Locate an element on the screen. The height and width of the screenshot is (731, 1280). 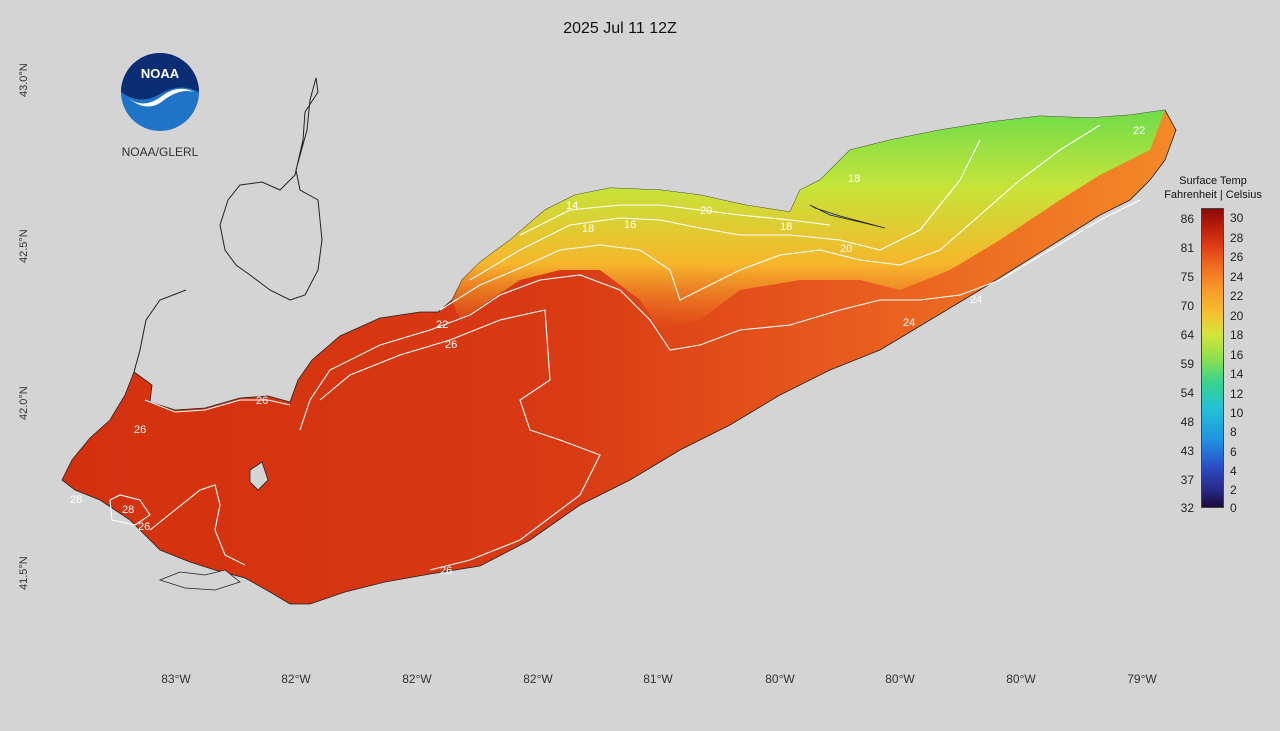
fahrenheit-tick: 70 is located at coordinates (1187, 306).